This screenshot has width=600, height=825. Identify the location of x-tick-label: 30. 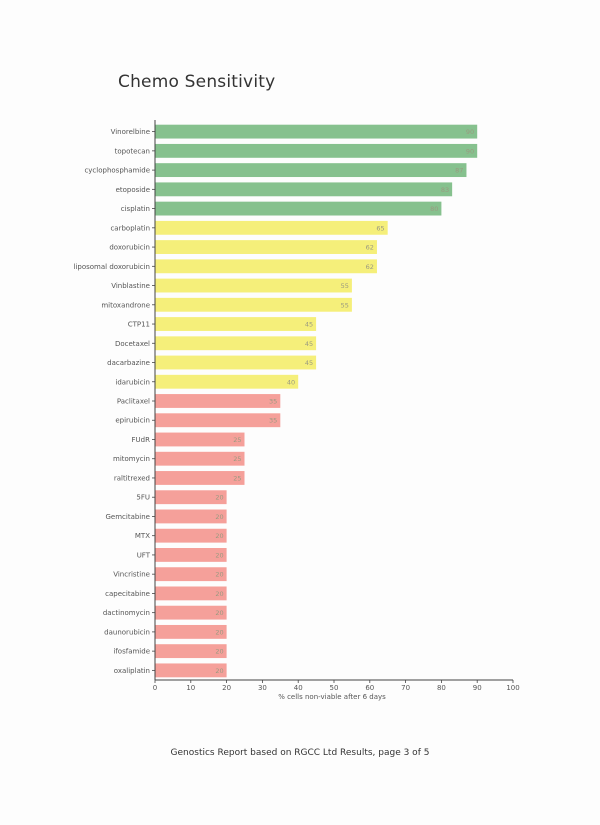
(262, 688).